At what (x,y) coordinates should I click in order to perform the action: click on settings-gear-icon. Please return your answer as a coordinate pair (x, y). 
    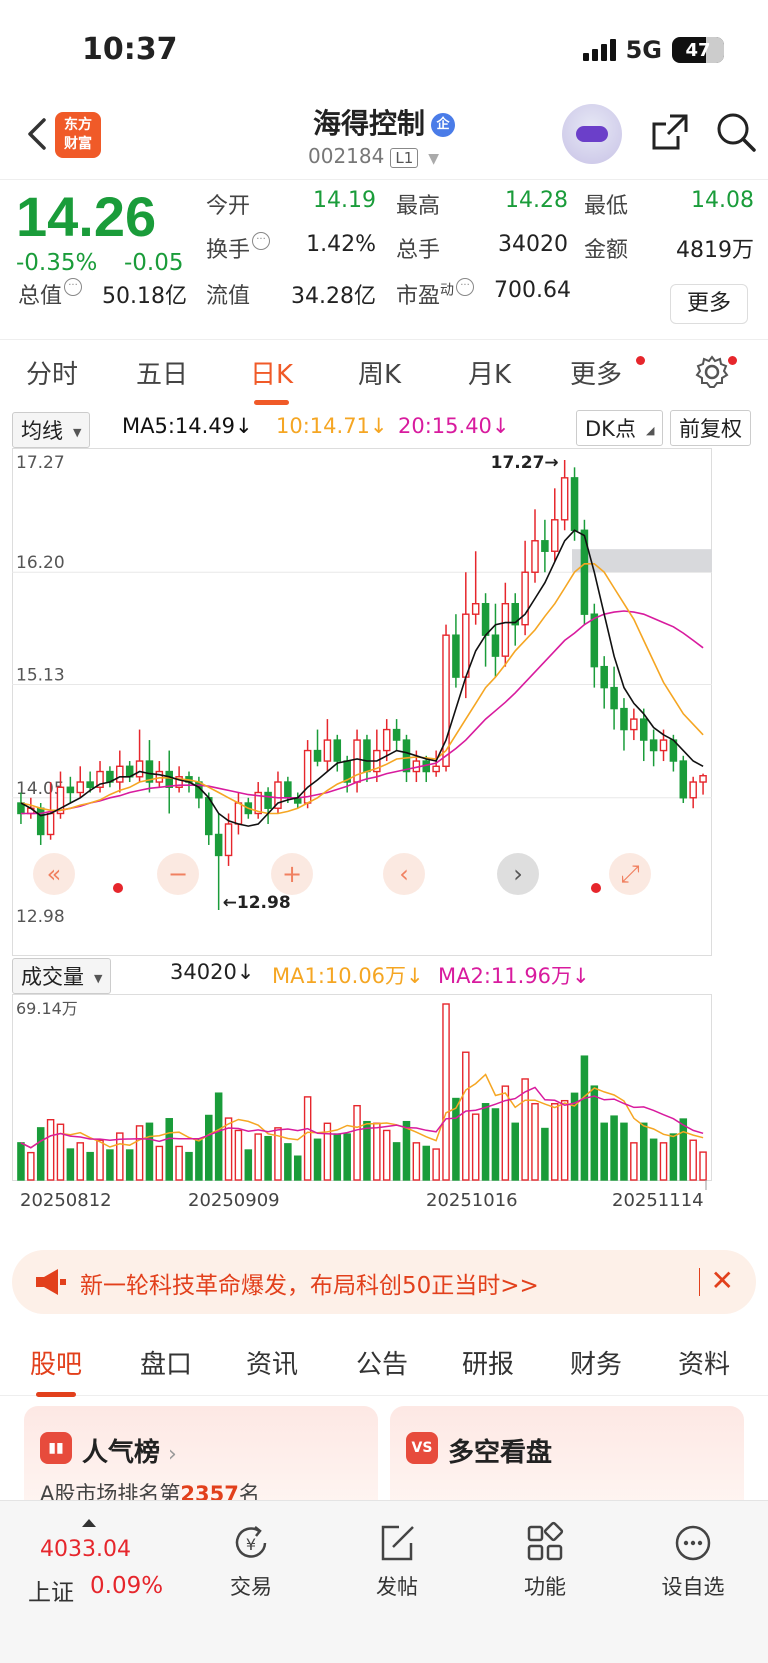
    Looking at the image, I should click on (712, 372).